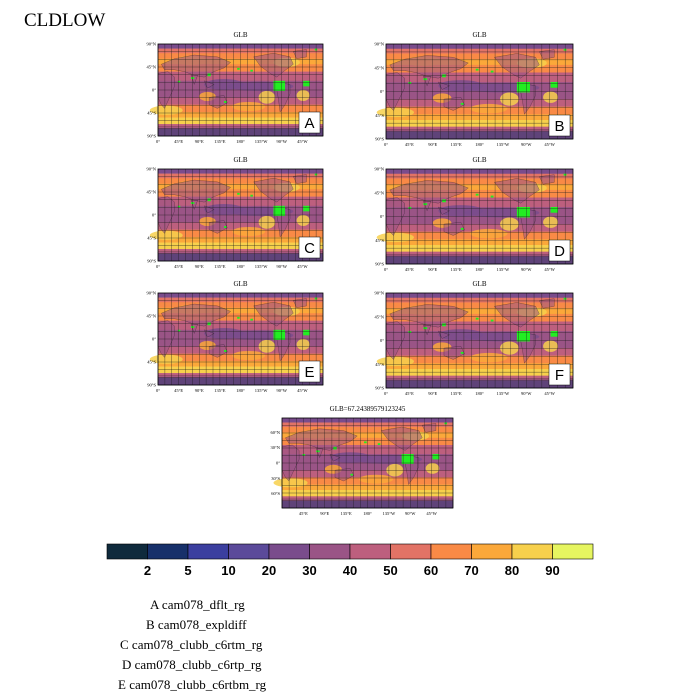 Image resolution: width=700 pixels, height=700 pixels. Describe the element at coordinates (198, 684) in the screenshot. I see `legend-name: cam078_clubb_c6rtbm_rg` at that location.